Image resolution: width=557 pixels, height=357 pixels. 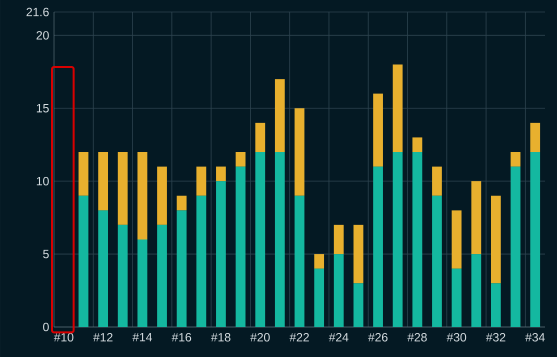 What do you see at coordinates (535, 337) in the screenshot?
I see `x-tick-label: #34` at bounding box center [535, 337].